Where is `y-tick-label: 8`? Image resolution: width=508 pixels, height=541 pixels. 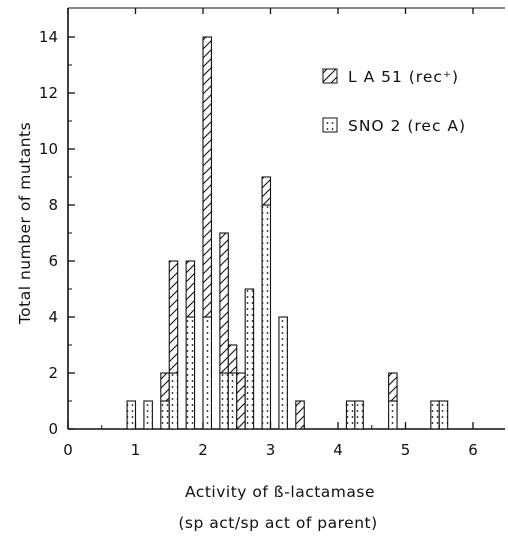 y-tick-label: 8 is located at coordinates (53, 205).